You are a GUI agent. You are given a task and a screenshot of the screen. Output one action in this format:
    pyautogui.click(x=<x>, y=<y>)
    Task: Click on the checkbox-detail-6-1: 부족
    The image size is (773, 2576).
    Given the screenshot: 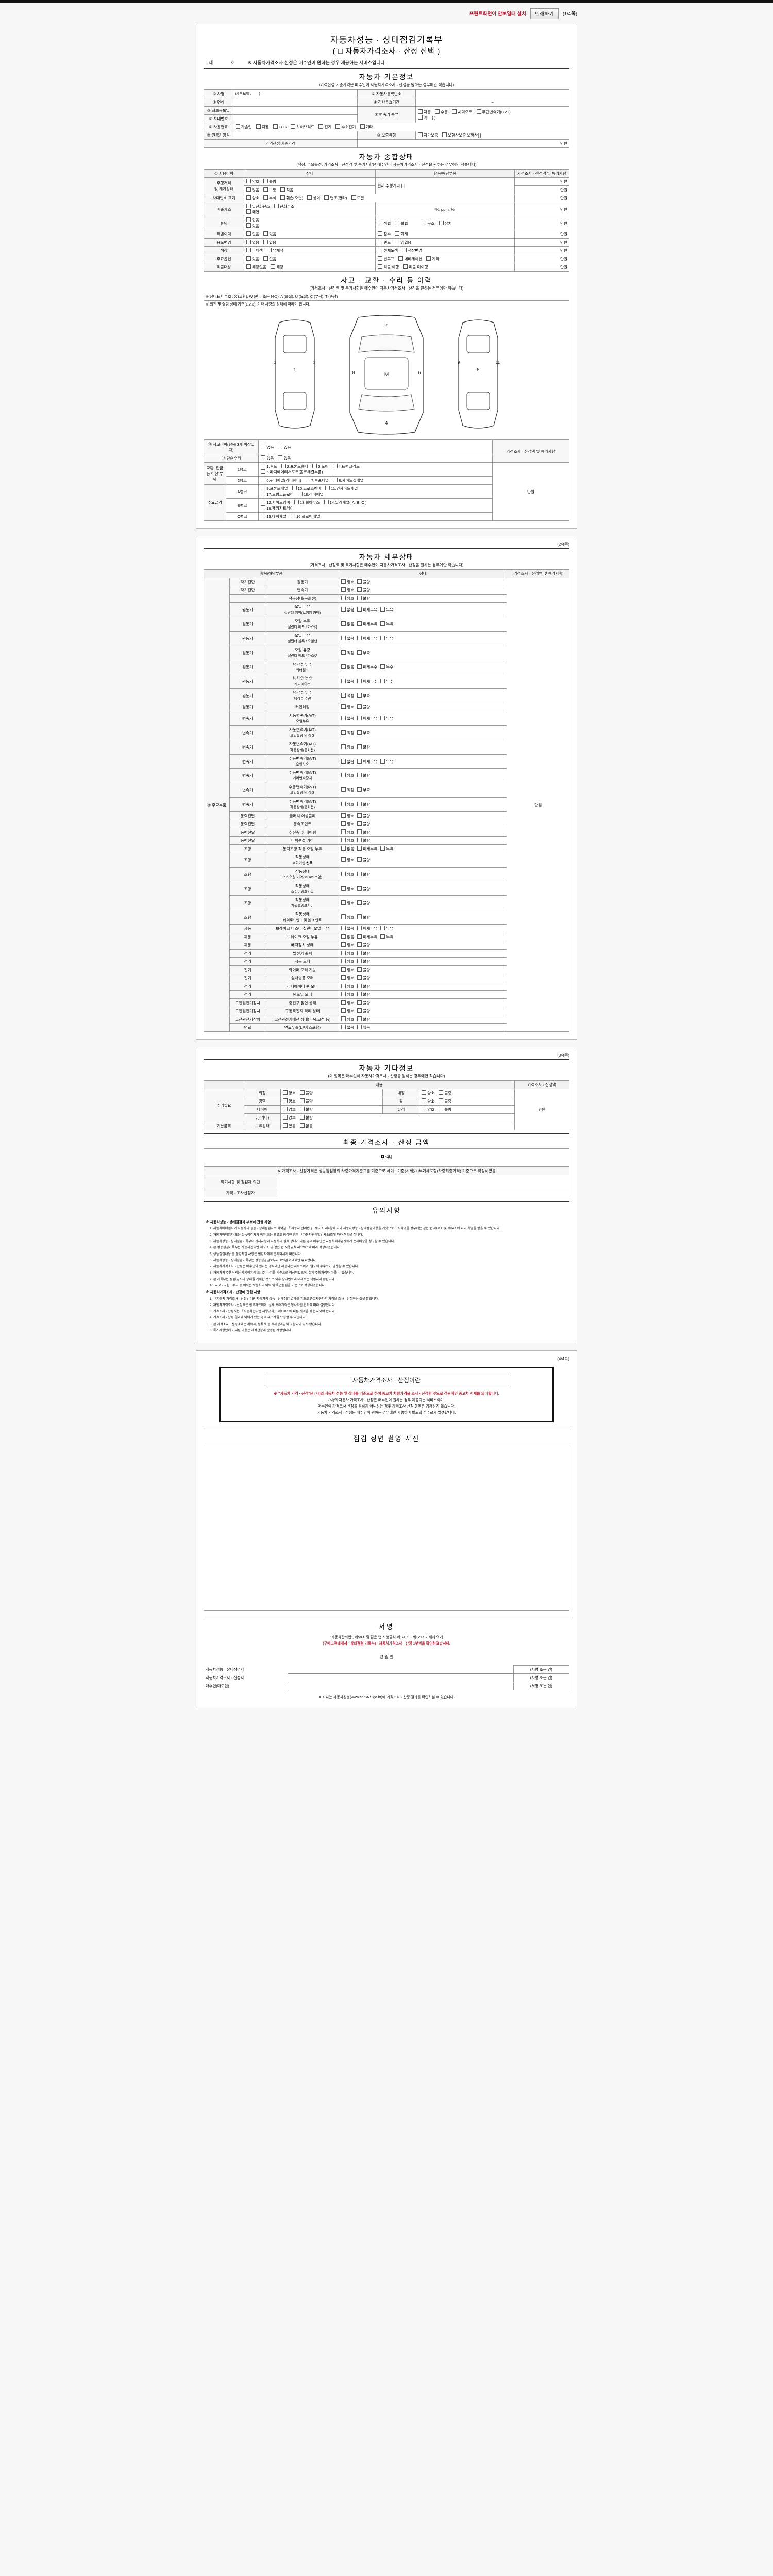 What is the action you would take?
    pyautogui.click(x=363, y=653)
    